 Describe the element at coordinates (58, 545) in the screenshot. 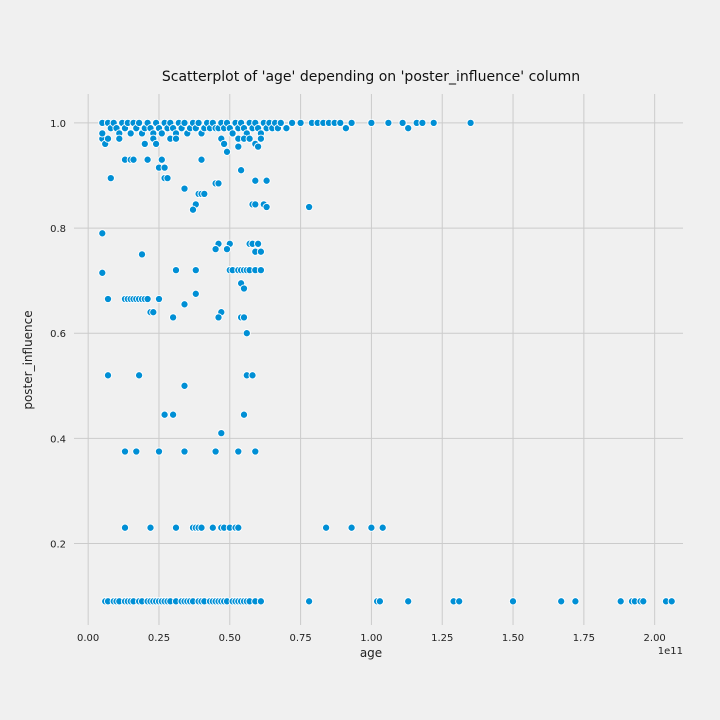

I see `y-tick-label: 0.2` at that location.